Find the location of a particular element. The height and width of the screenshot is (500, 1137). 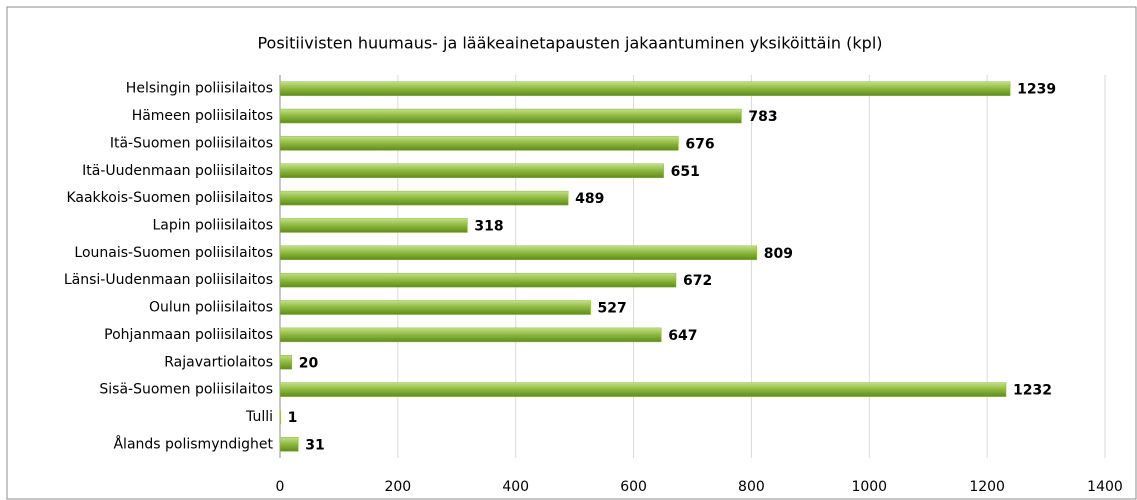

y-tick-label: Sisä-Suomen poliisilaitos is located at coordinates (186, 390).